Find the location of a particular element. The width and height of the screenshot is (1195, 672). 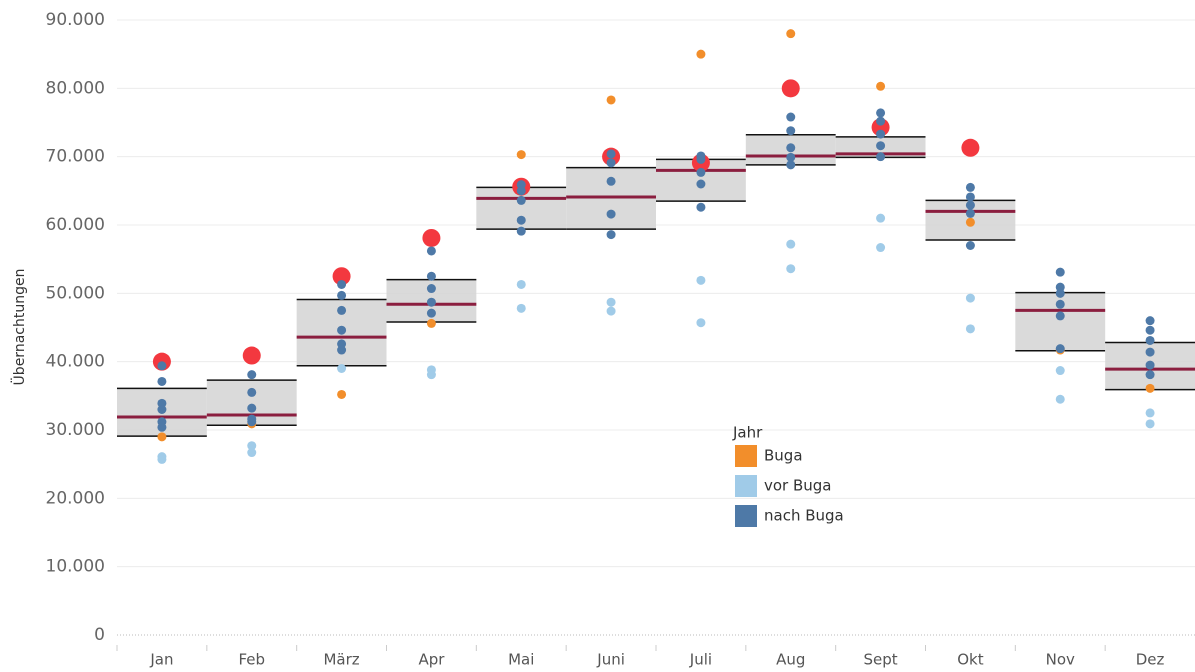

legend-label: vor Buga is located at coordinates (798, 486).